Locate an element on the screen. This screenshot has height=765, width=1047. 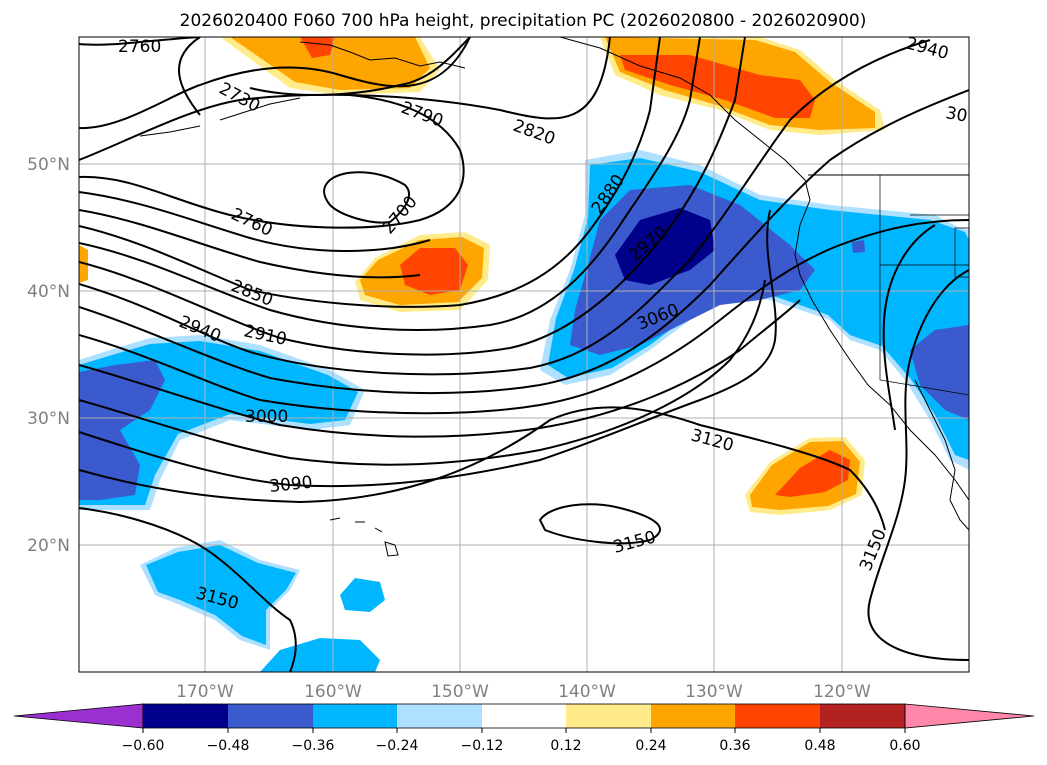
contour-3150-sw is located at coordinates (188, 589).